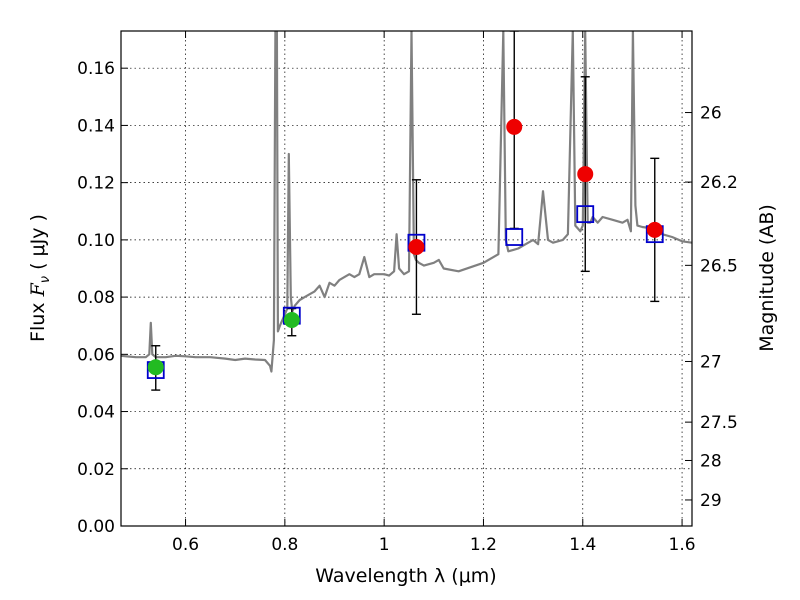  What do you see at coordinates (96, 355) in the screenshot?
I see `y-tick-label: 0.06` at bounding box center [96, 355].